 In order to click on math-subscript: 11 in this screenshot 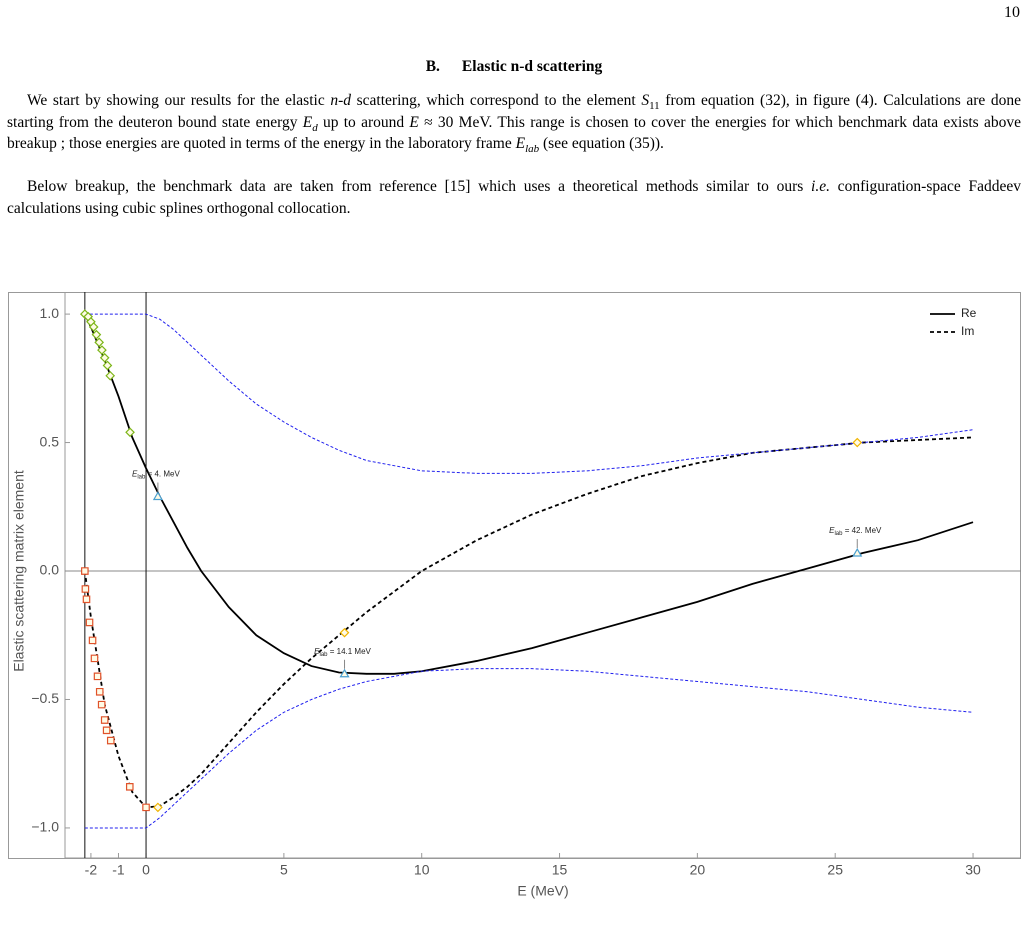, I will do `click(654, 106)`.